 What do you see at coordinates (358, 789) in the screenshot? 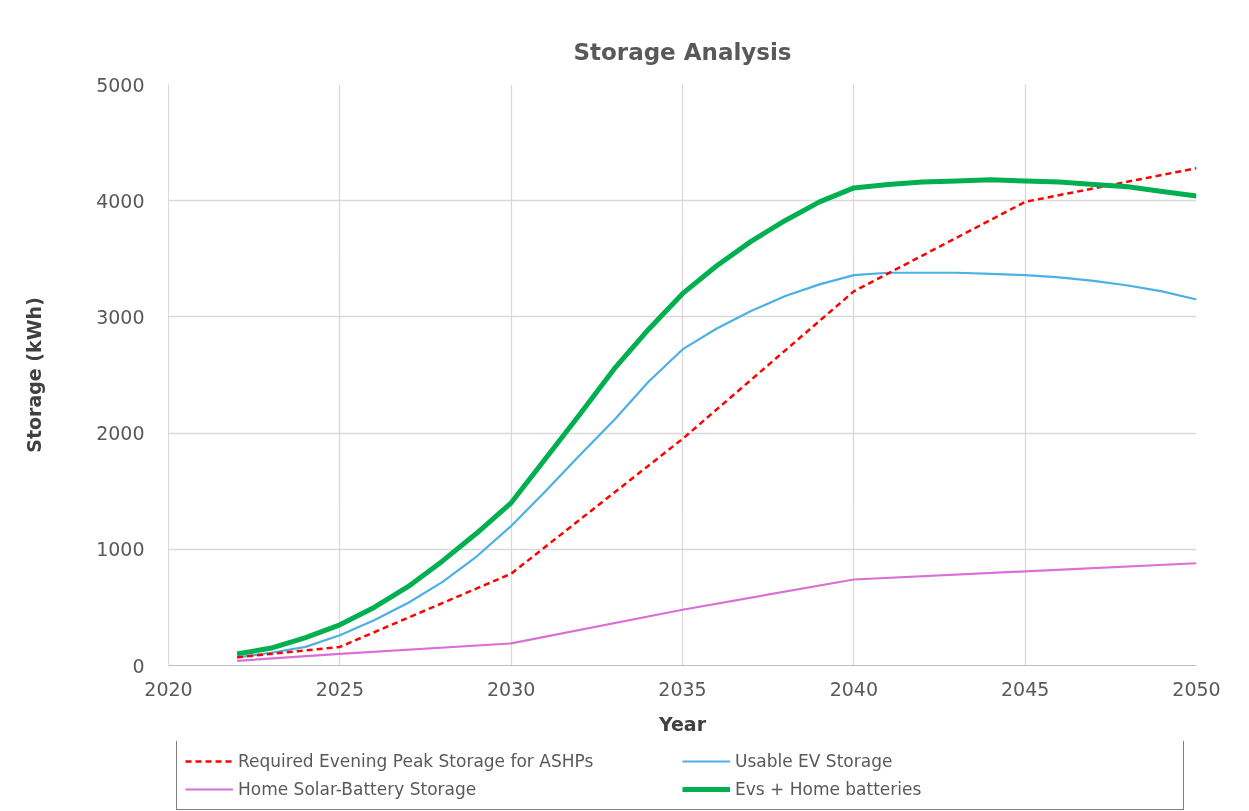
I see `legend-label: Home Solar-Battery Storage` at bounding box center [358, 789].